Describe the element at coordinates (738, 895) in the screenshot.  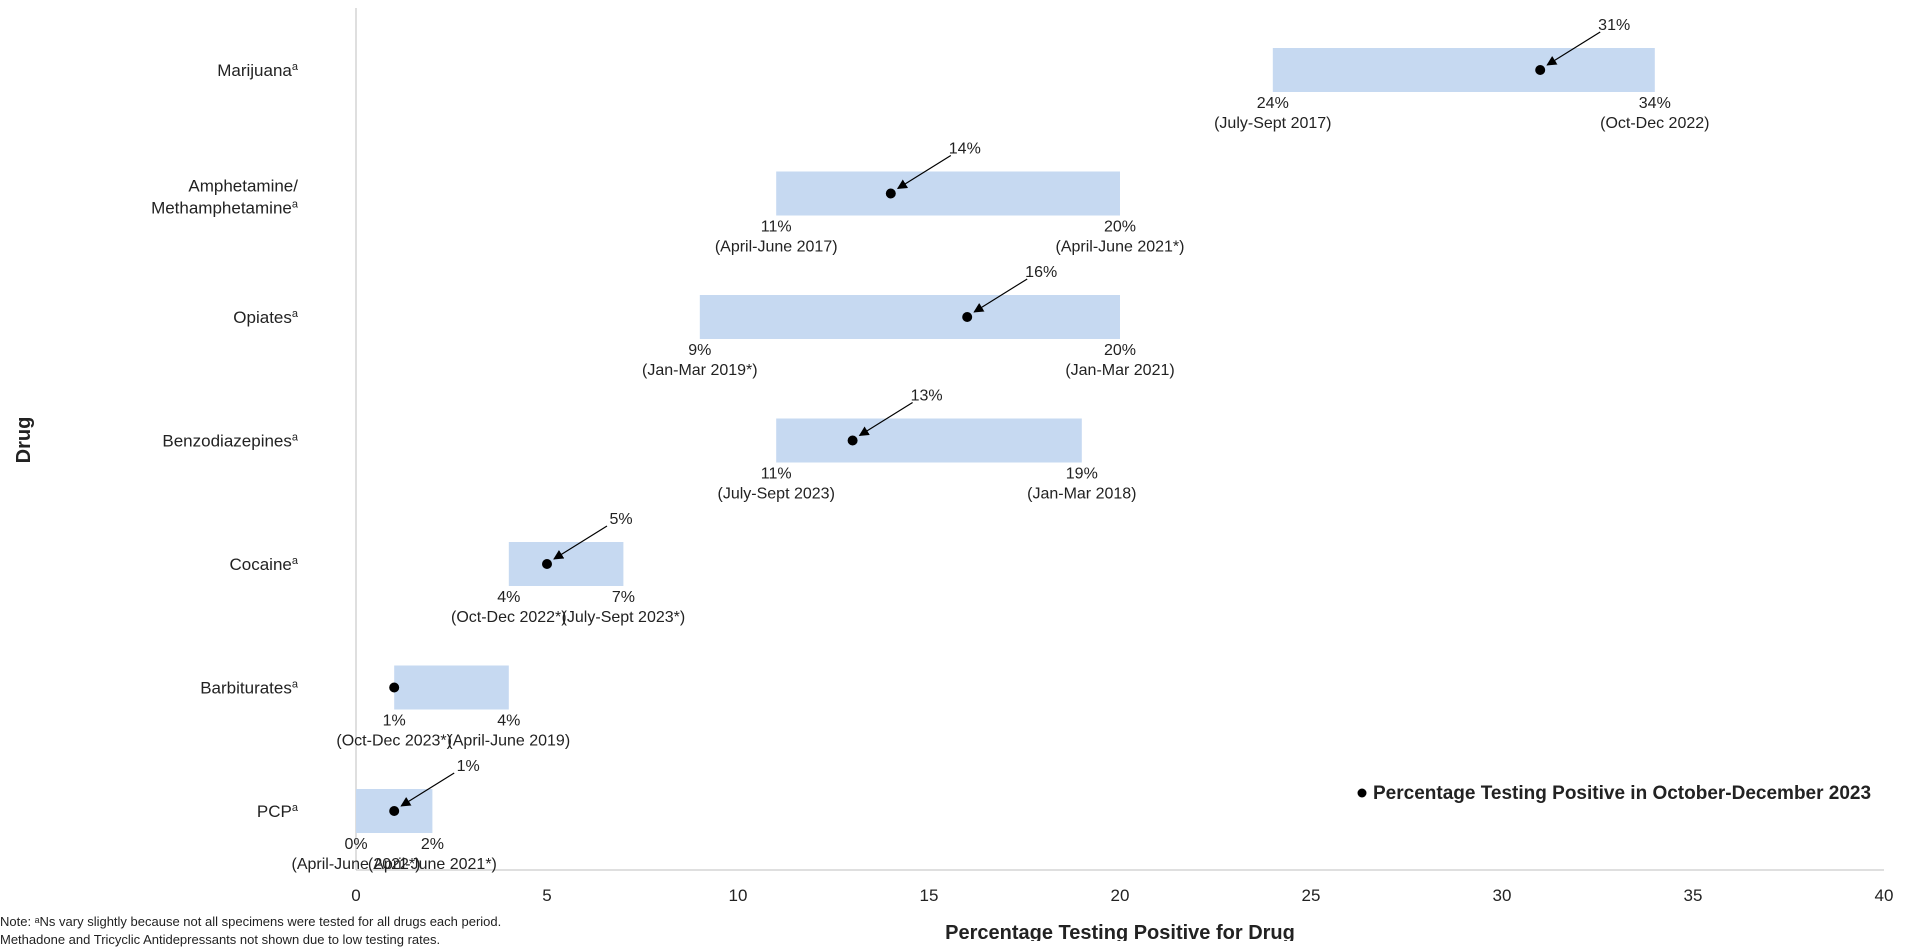
I see `x-tick-label: 10` at that location.